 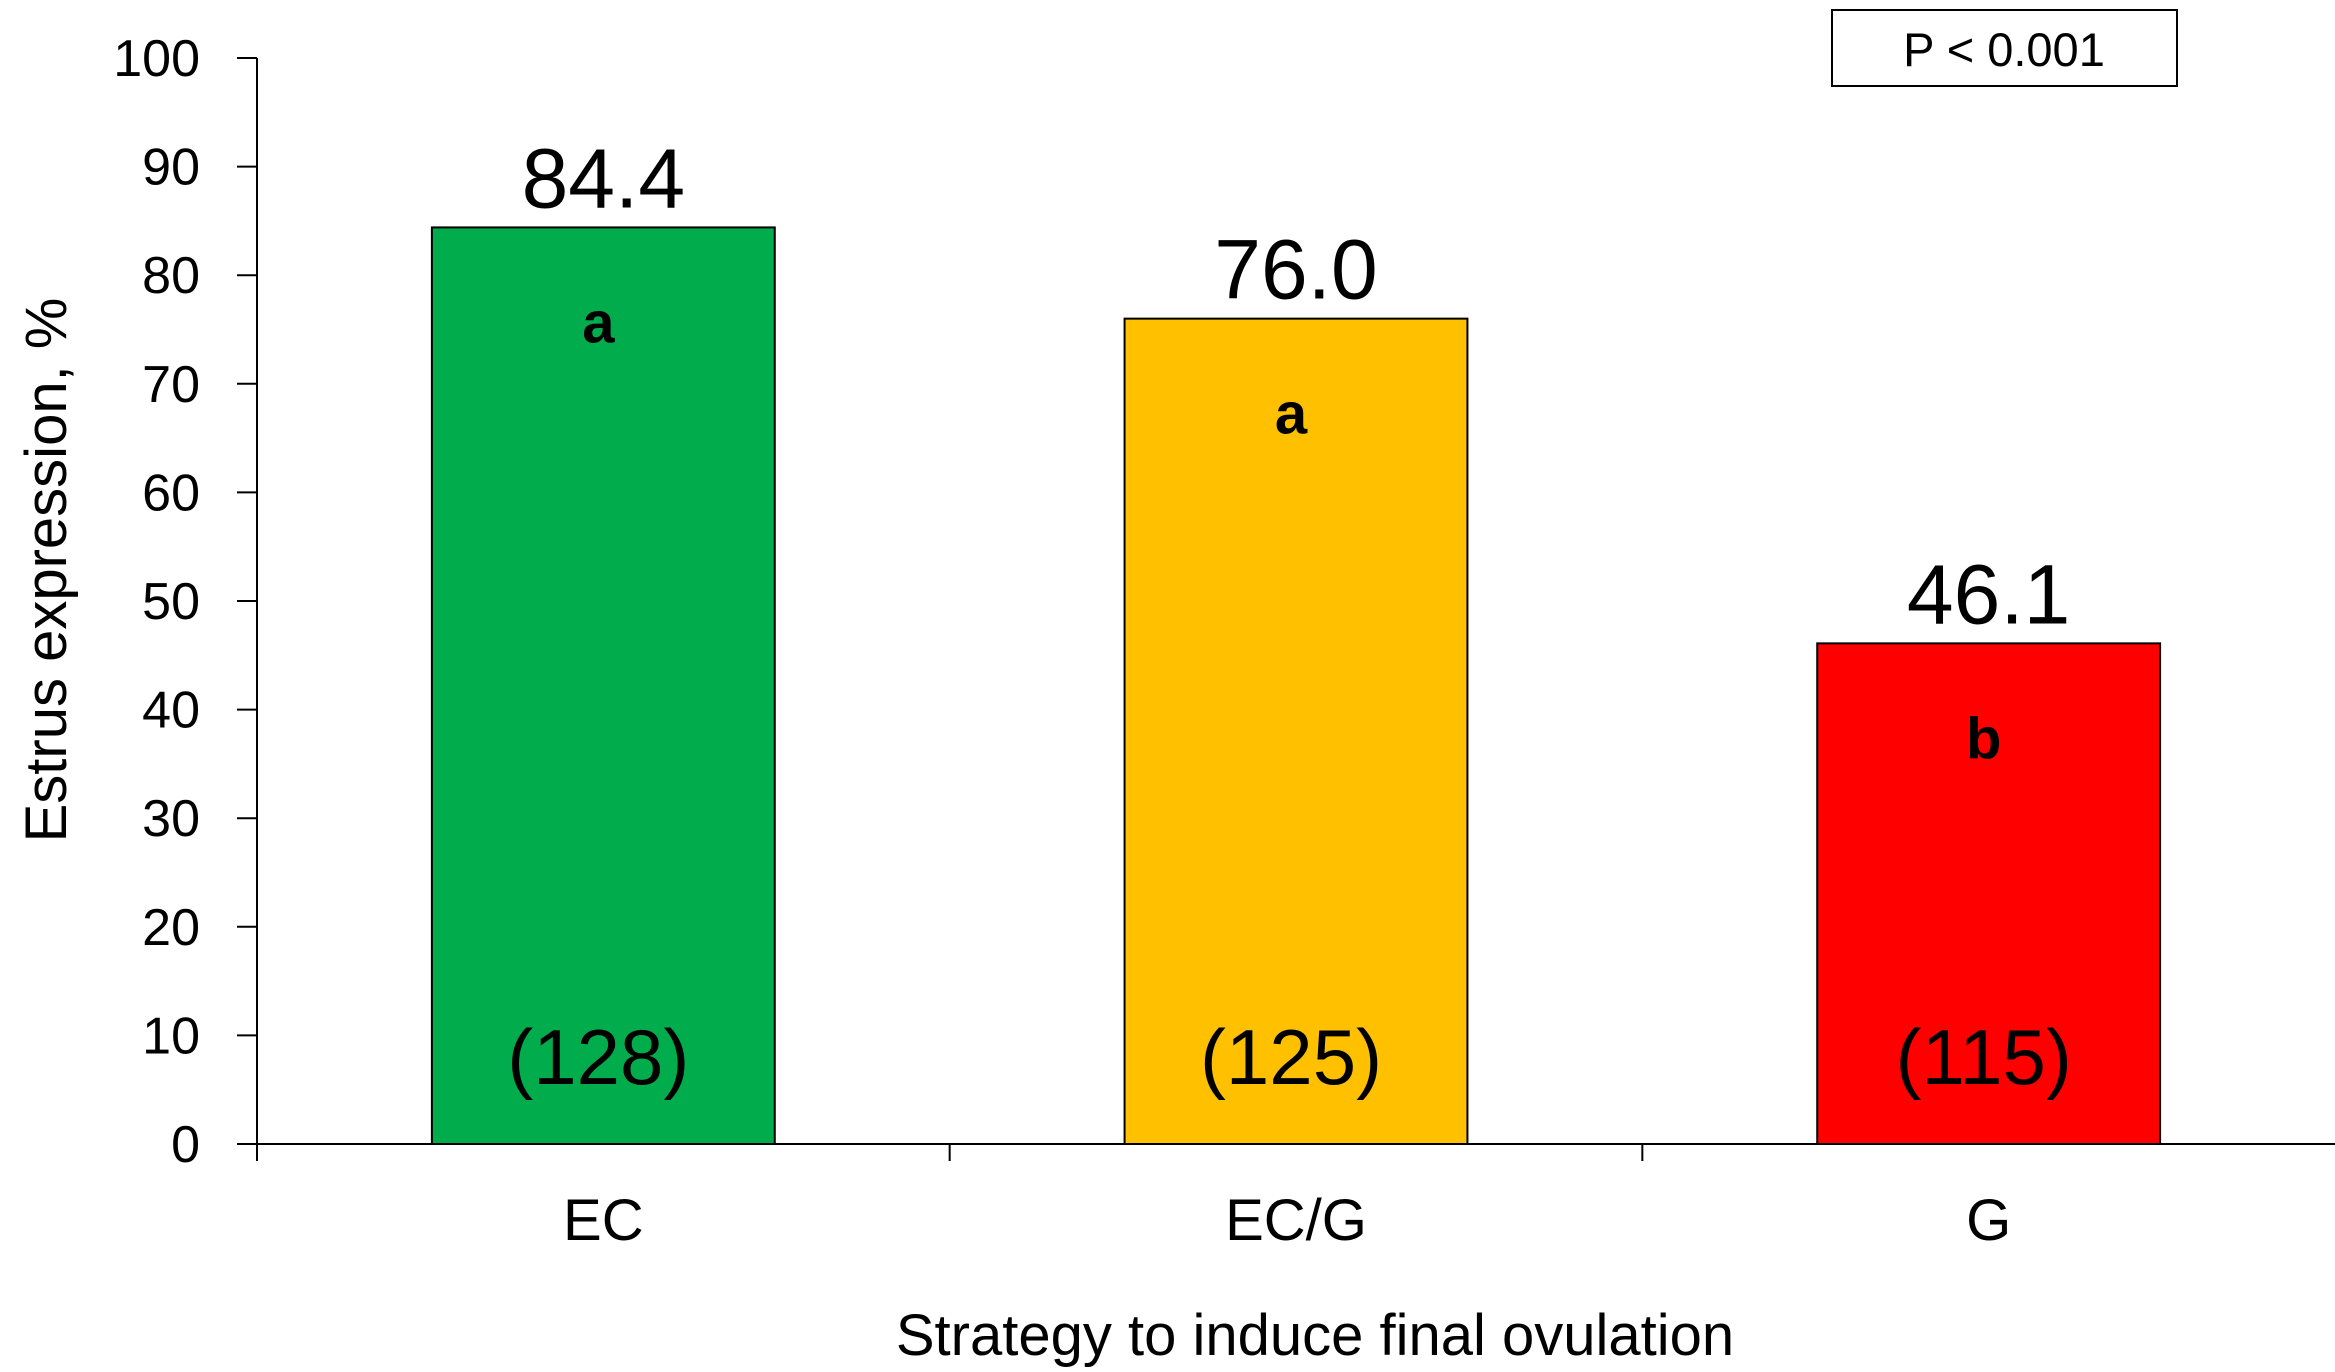 What do you see at coordinates (1296, 1220) in the screenshot?
I see `x-tick-label: EC/G` at bounding box center [1296, 1220].